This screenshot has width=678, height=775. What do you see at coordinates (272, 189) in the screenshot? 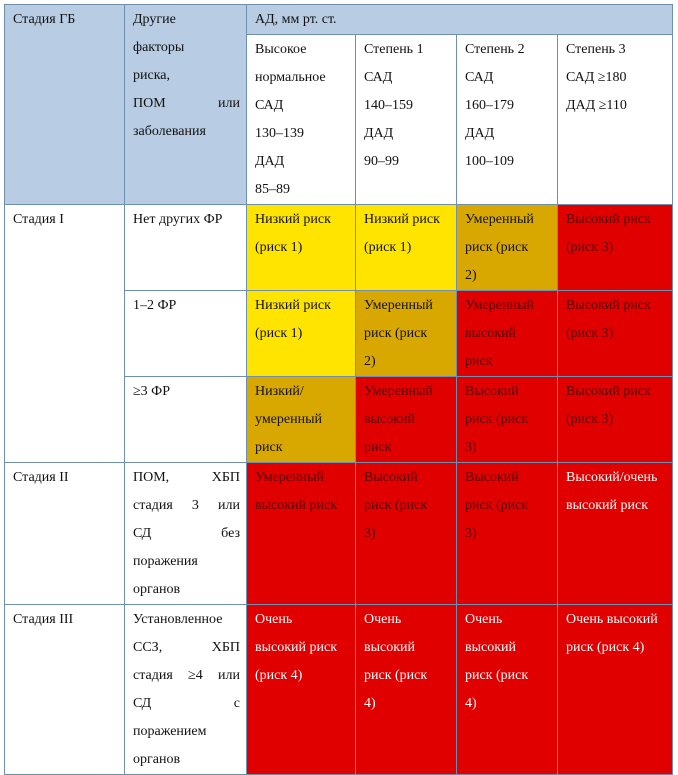
I see `cell-line: 85–89` at bounding box center [272, 189].